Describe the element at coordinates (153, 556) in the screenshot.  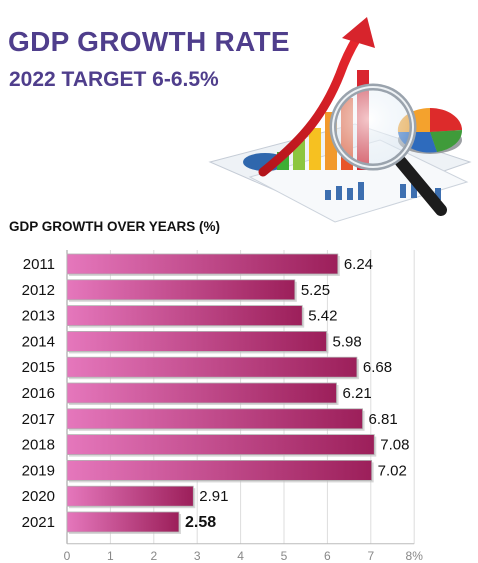
I see `x-tick-label: 2` at that location.